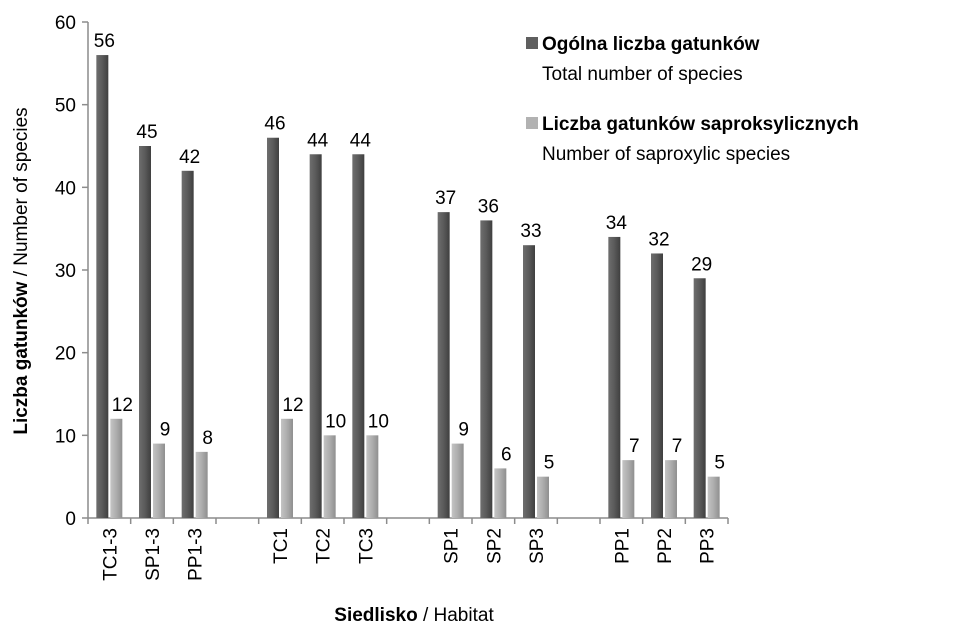 This screenshot has width=978, height=634. Describe the element at coordinates (207, 438) in the screenshot. I see `data-label: 8` at that location.